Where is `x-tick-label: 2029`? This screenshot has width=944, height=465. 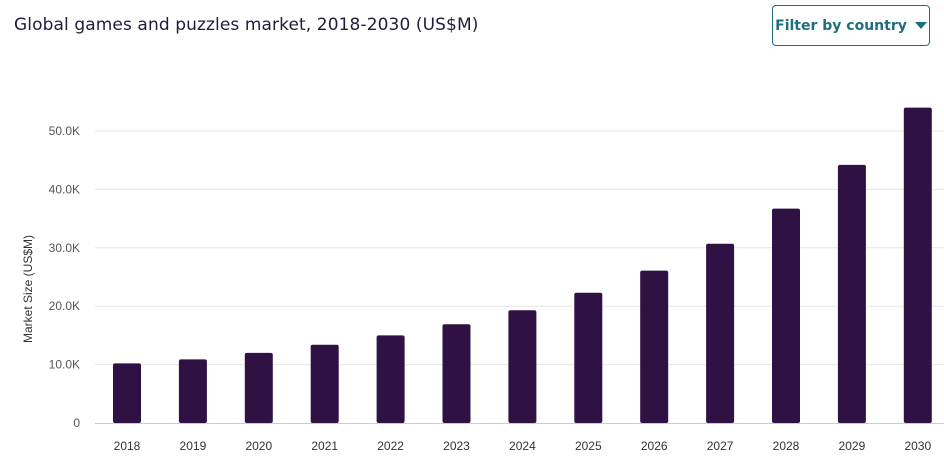 x-tick-label: 2029 is located at coordinates (852, 446).